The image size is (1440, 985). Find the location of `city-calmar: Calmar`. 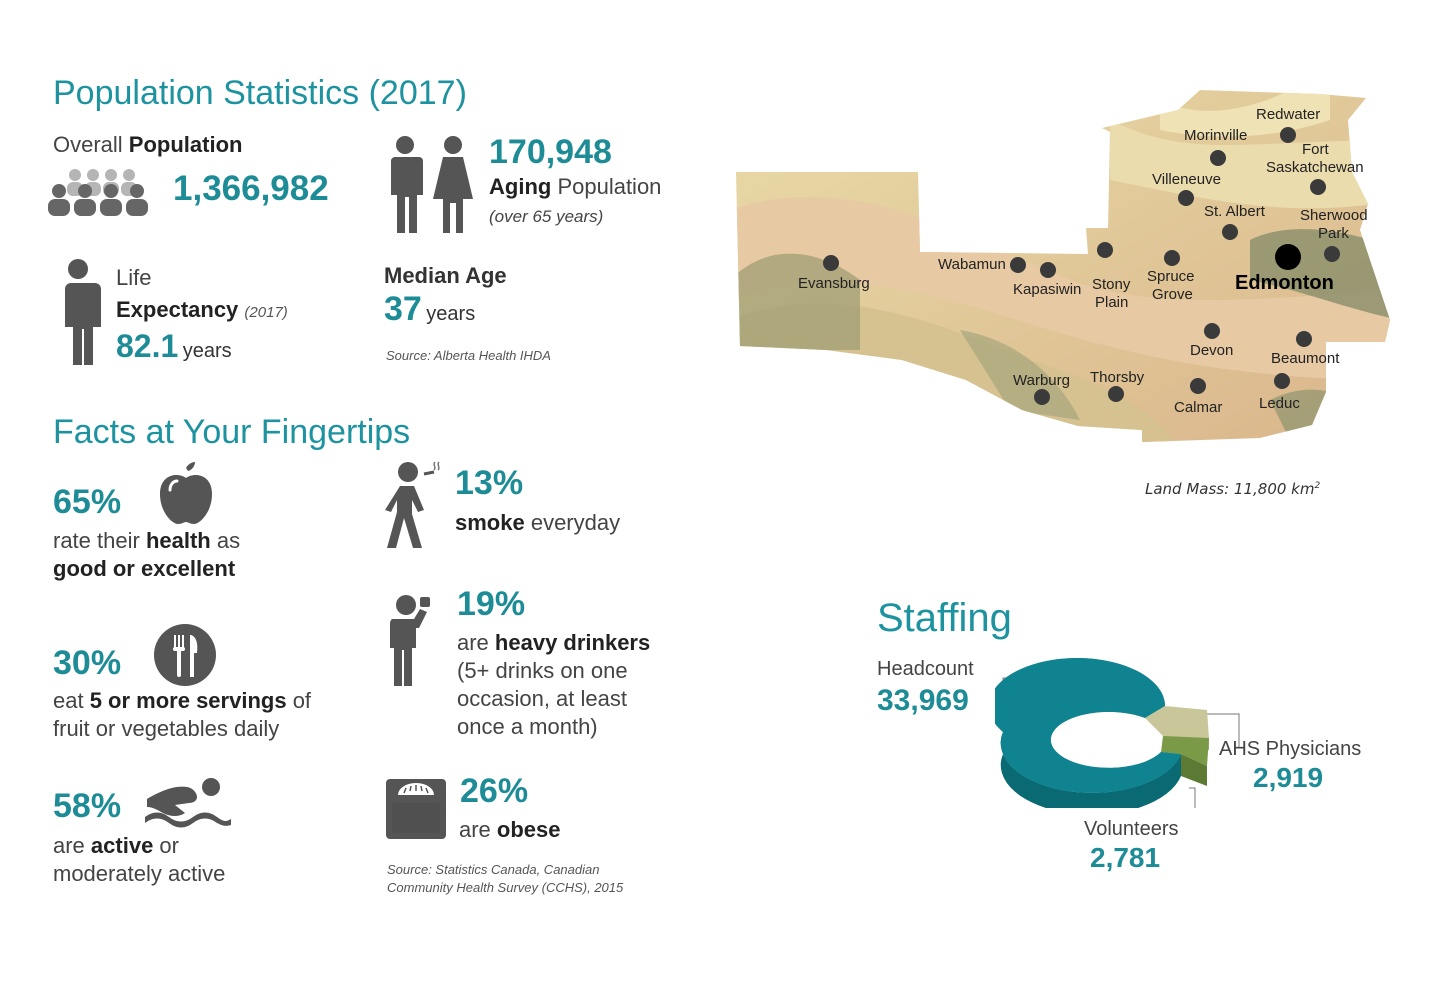

city-calmar: Calmar is located at coordinates (1198, 407).